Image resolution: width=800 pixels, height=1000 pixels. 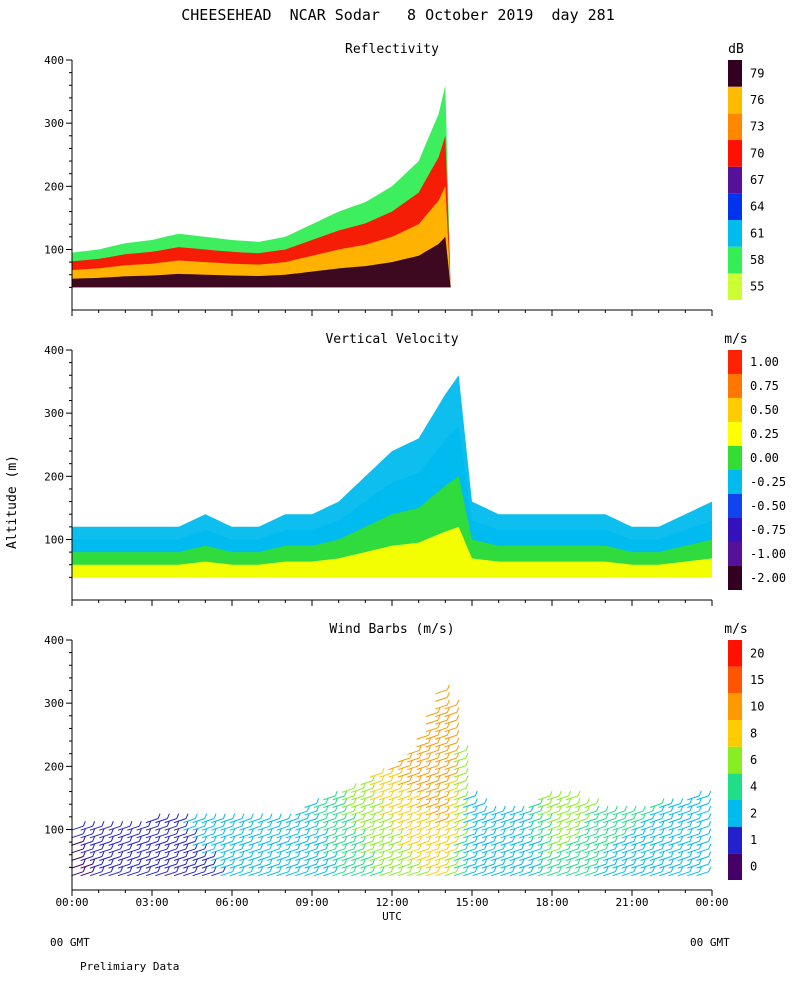 I want to click on colorbar-label: 73, so click(x=757, y=127).